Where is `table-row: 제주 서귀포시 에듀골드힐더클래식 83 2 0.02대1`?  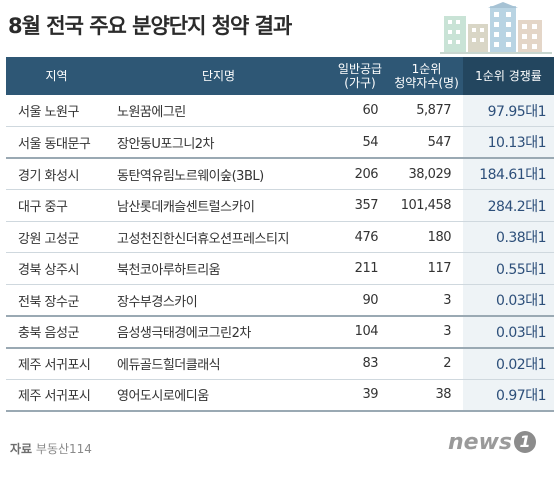 table-row: 제주 서귀포시 에듀골드힐더클래식 83 2 0.02대1 is located at coordinates (280, 363).